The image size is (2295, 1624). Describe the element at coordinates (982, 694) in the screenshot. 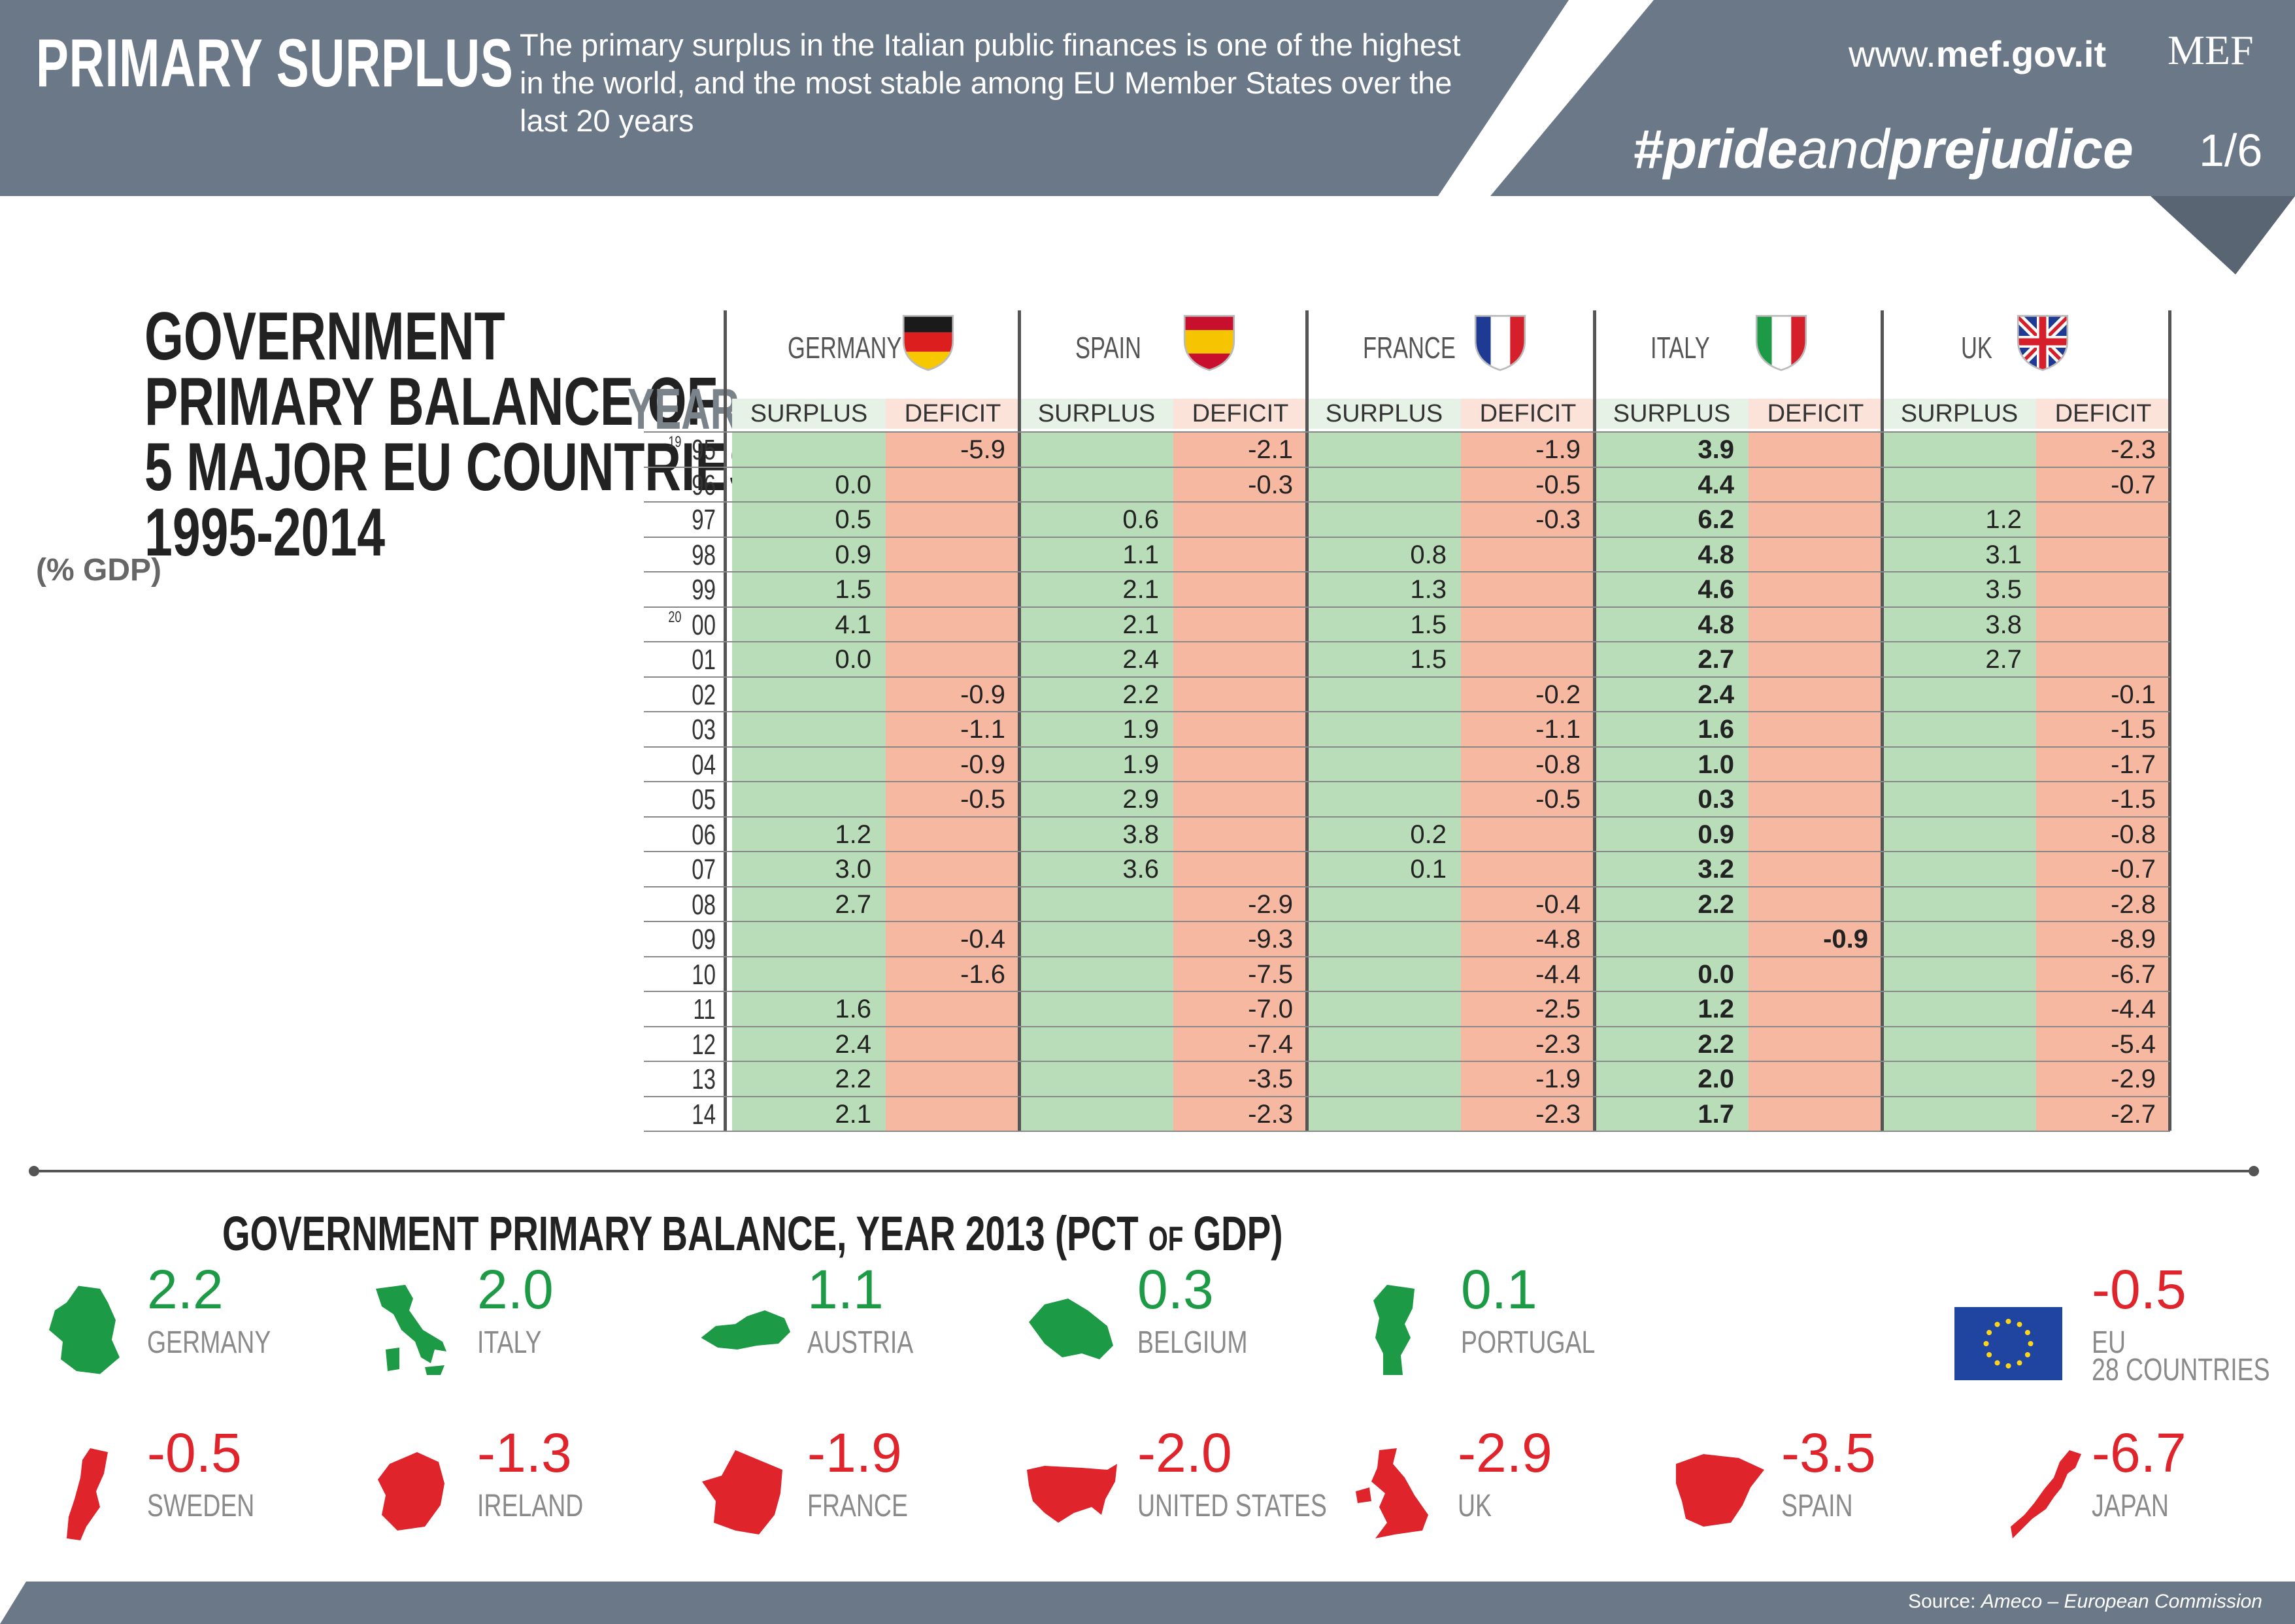

I see `table-cell: -0.9` at that location.